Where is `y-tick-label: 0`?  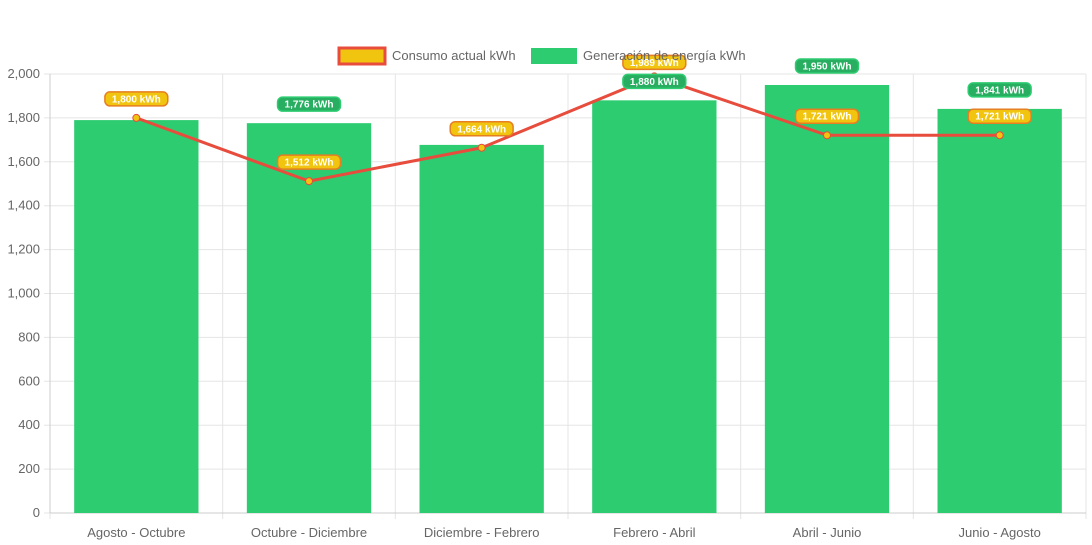 y-tick-label: 0 is located at coordinates (36, 512).